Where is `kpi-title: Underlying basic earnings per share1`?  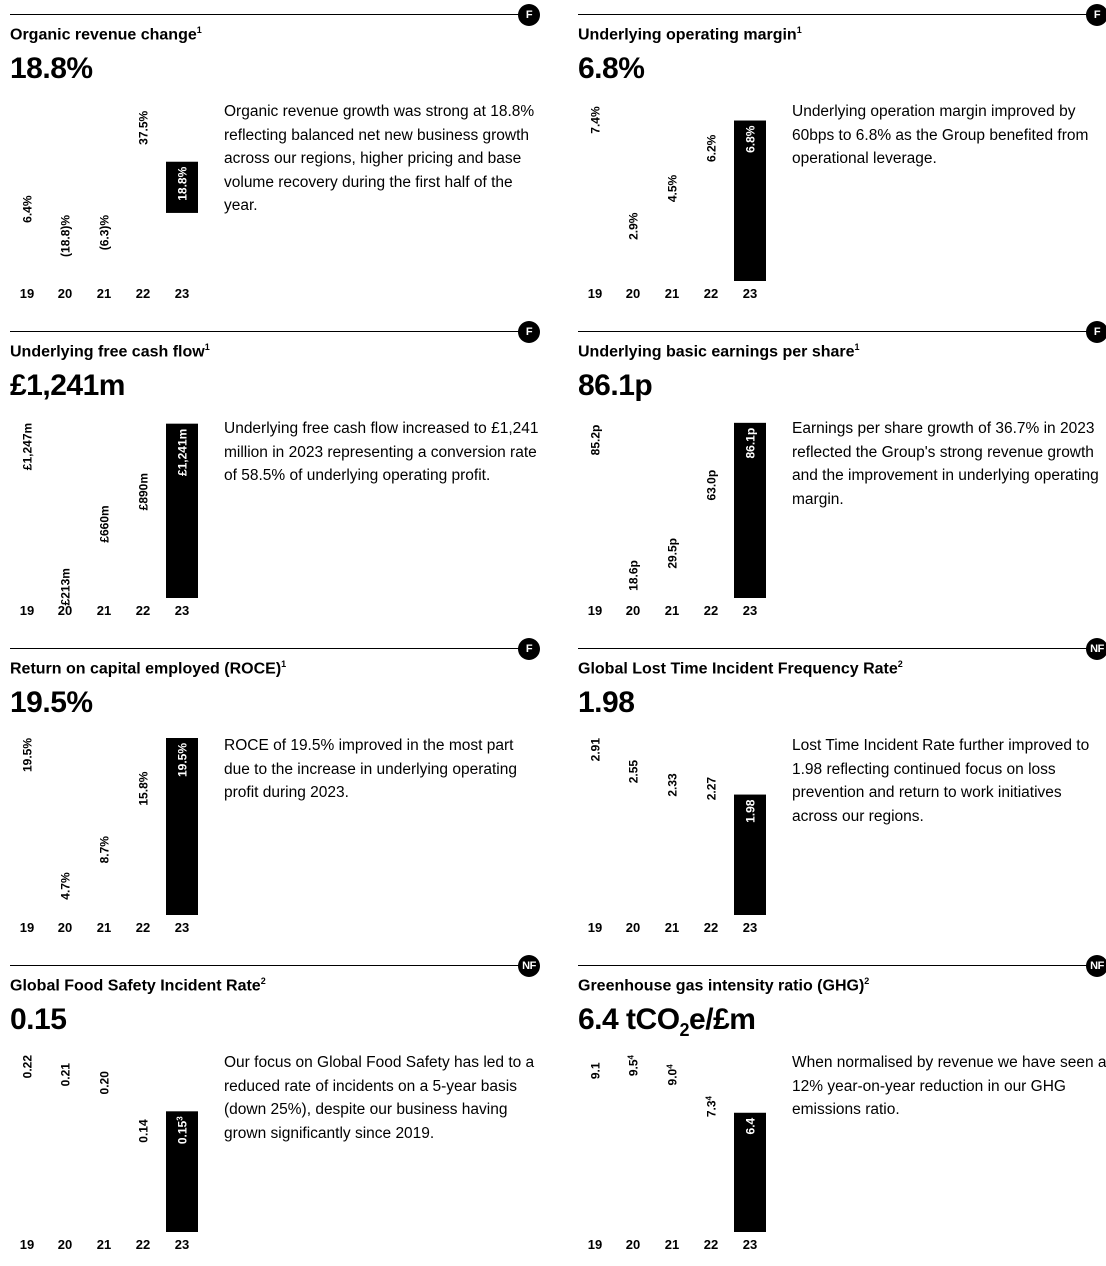 kpi-title: Underlying basic earnings per share1 is located at coordinates (719, 351).